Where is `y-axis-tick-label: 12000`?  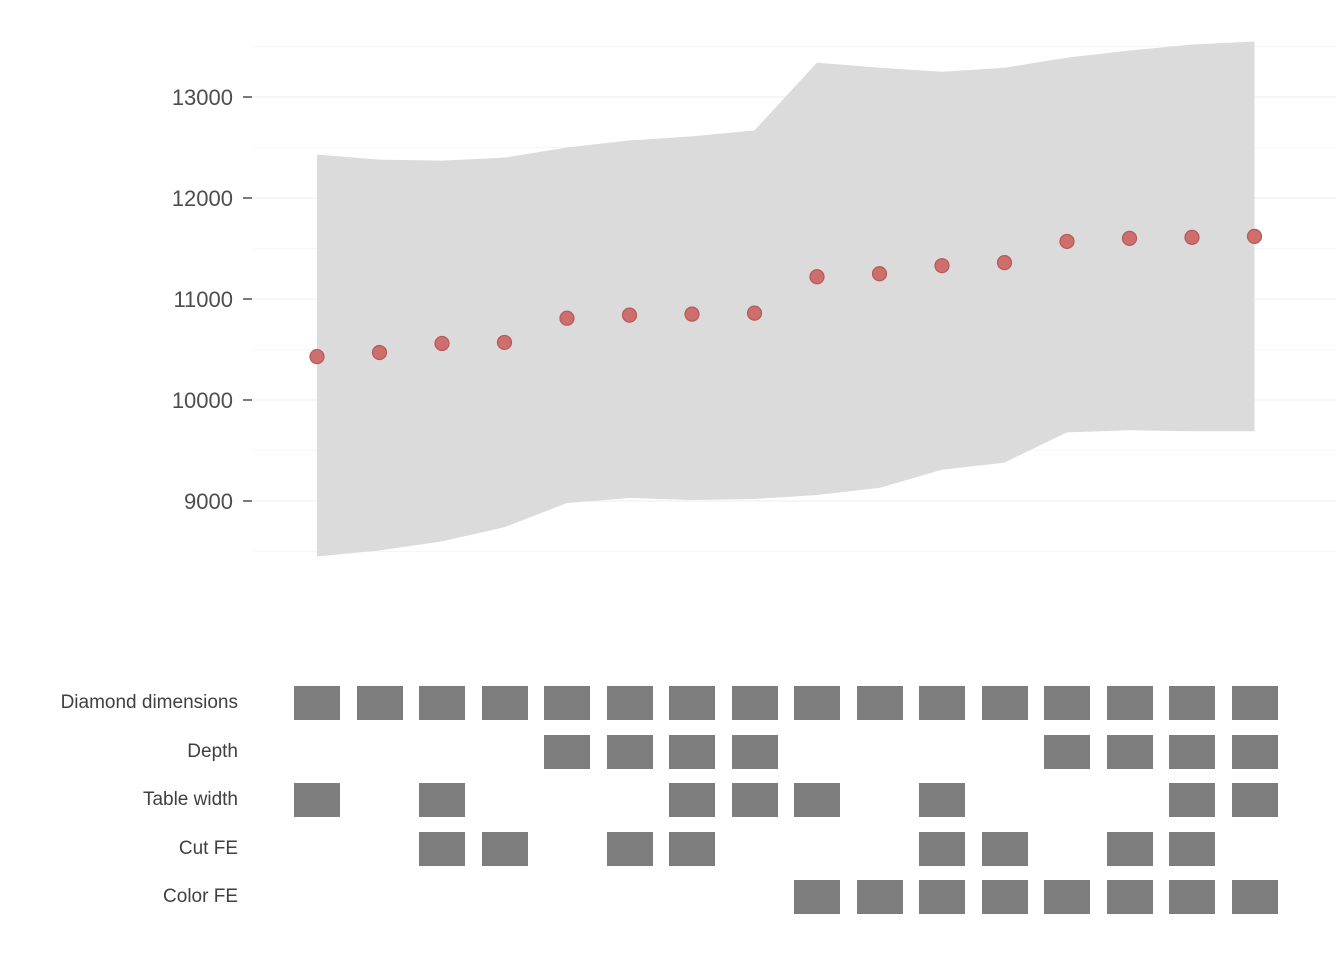 y-axis-tick-label: 12000 is located at coordinates (202, 198).